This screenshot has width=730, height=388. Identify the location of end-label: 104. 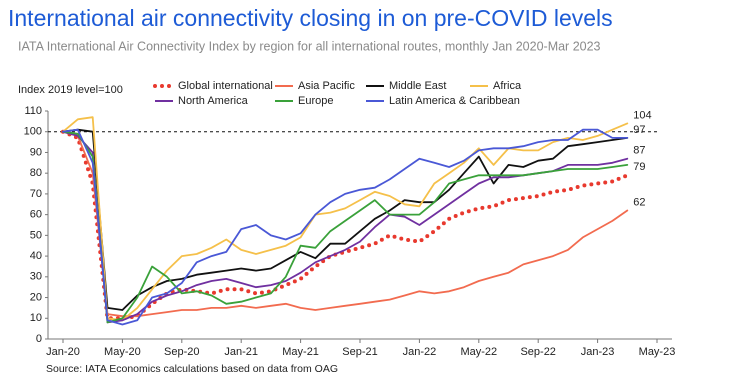
(642, 115).